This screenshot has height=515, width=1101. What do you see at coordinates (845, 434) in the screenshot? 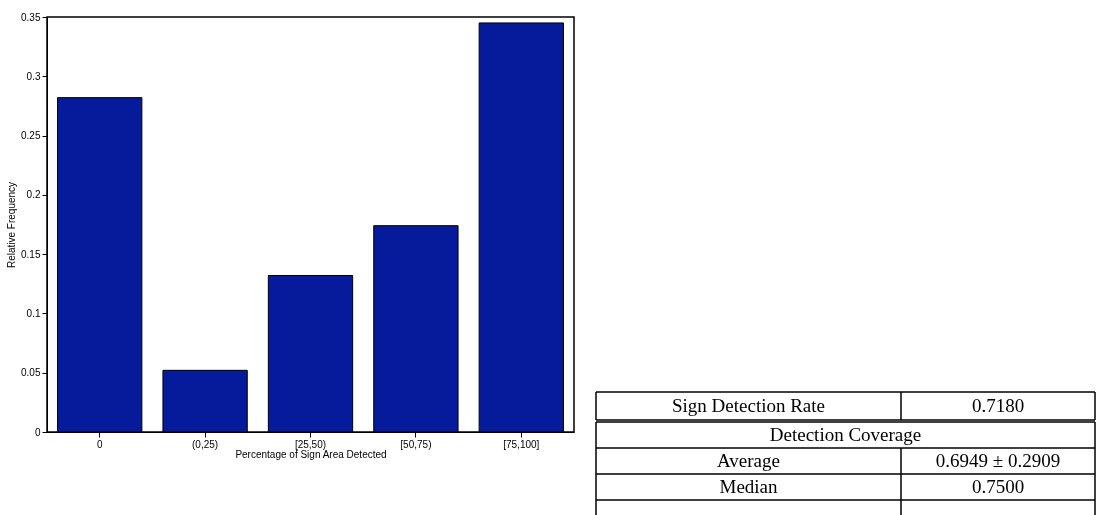
I see `text: Detection Coverage` at bounding box center [845, 434].